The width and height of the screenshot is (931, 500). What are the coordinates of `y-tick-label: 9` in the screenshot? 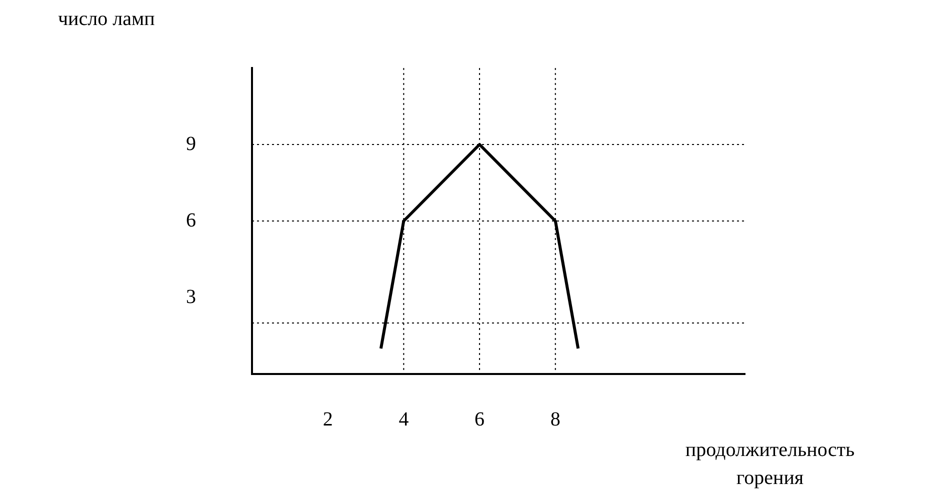 It's located at (191, 143).